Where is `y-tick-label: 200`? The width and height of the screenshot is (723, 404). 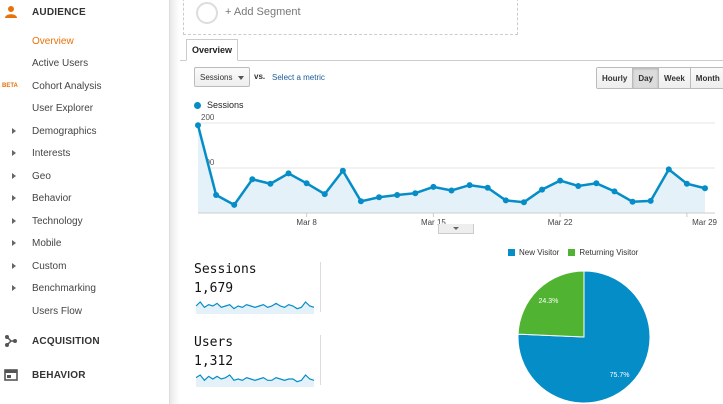
y-tick-label: 200 is located at coordinates (208, 117).